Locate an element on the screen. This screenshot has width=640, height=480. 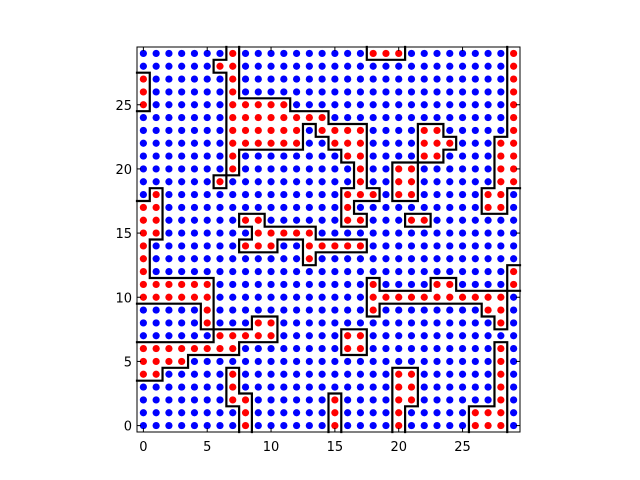
y-tick-label: 0 is located at coordinates (128, 427).